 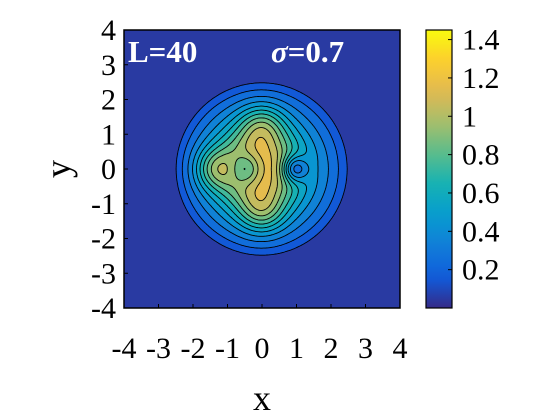 I want to click on x-axis-label: x, so click(x=262, y=398).